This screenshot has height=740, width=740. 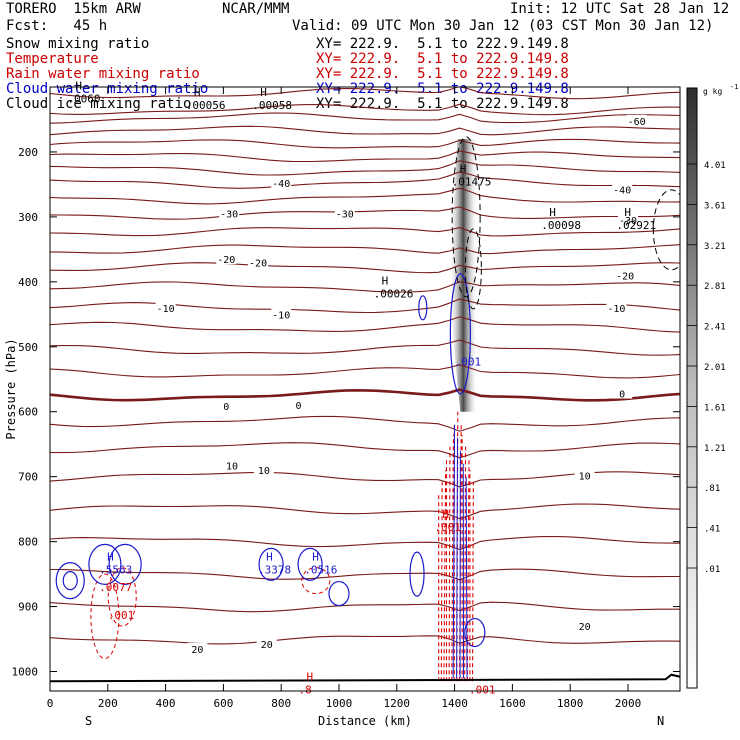 What do you see at coordinates (272, 105) in the screenshot?
I see `max-value-label: .00058` at bounding box center [272, 105].